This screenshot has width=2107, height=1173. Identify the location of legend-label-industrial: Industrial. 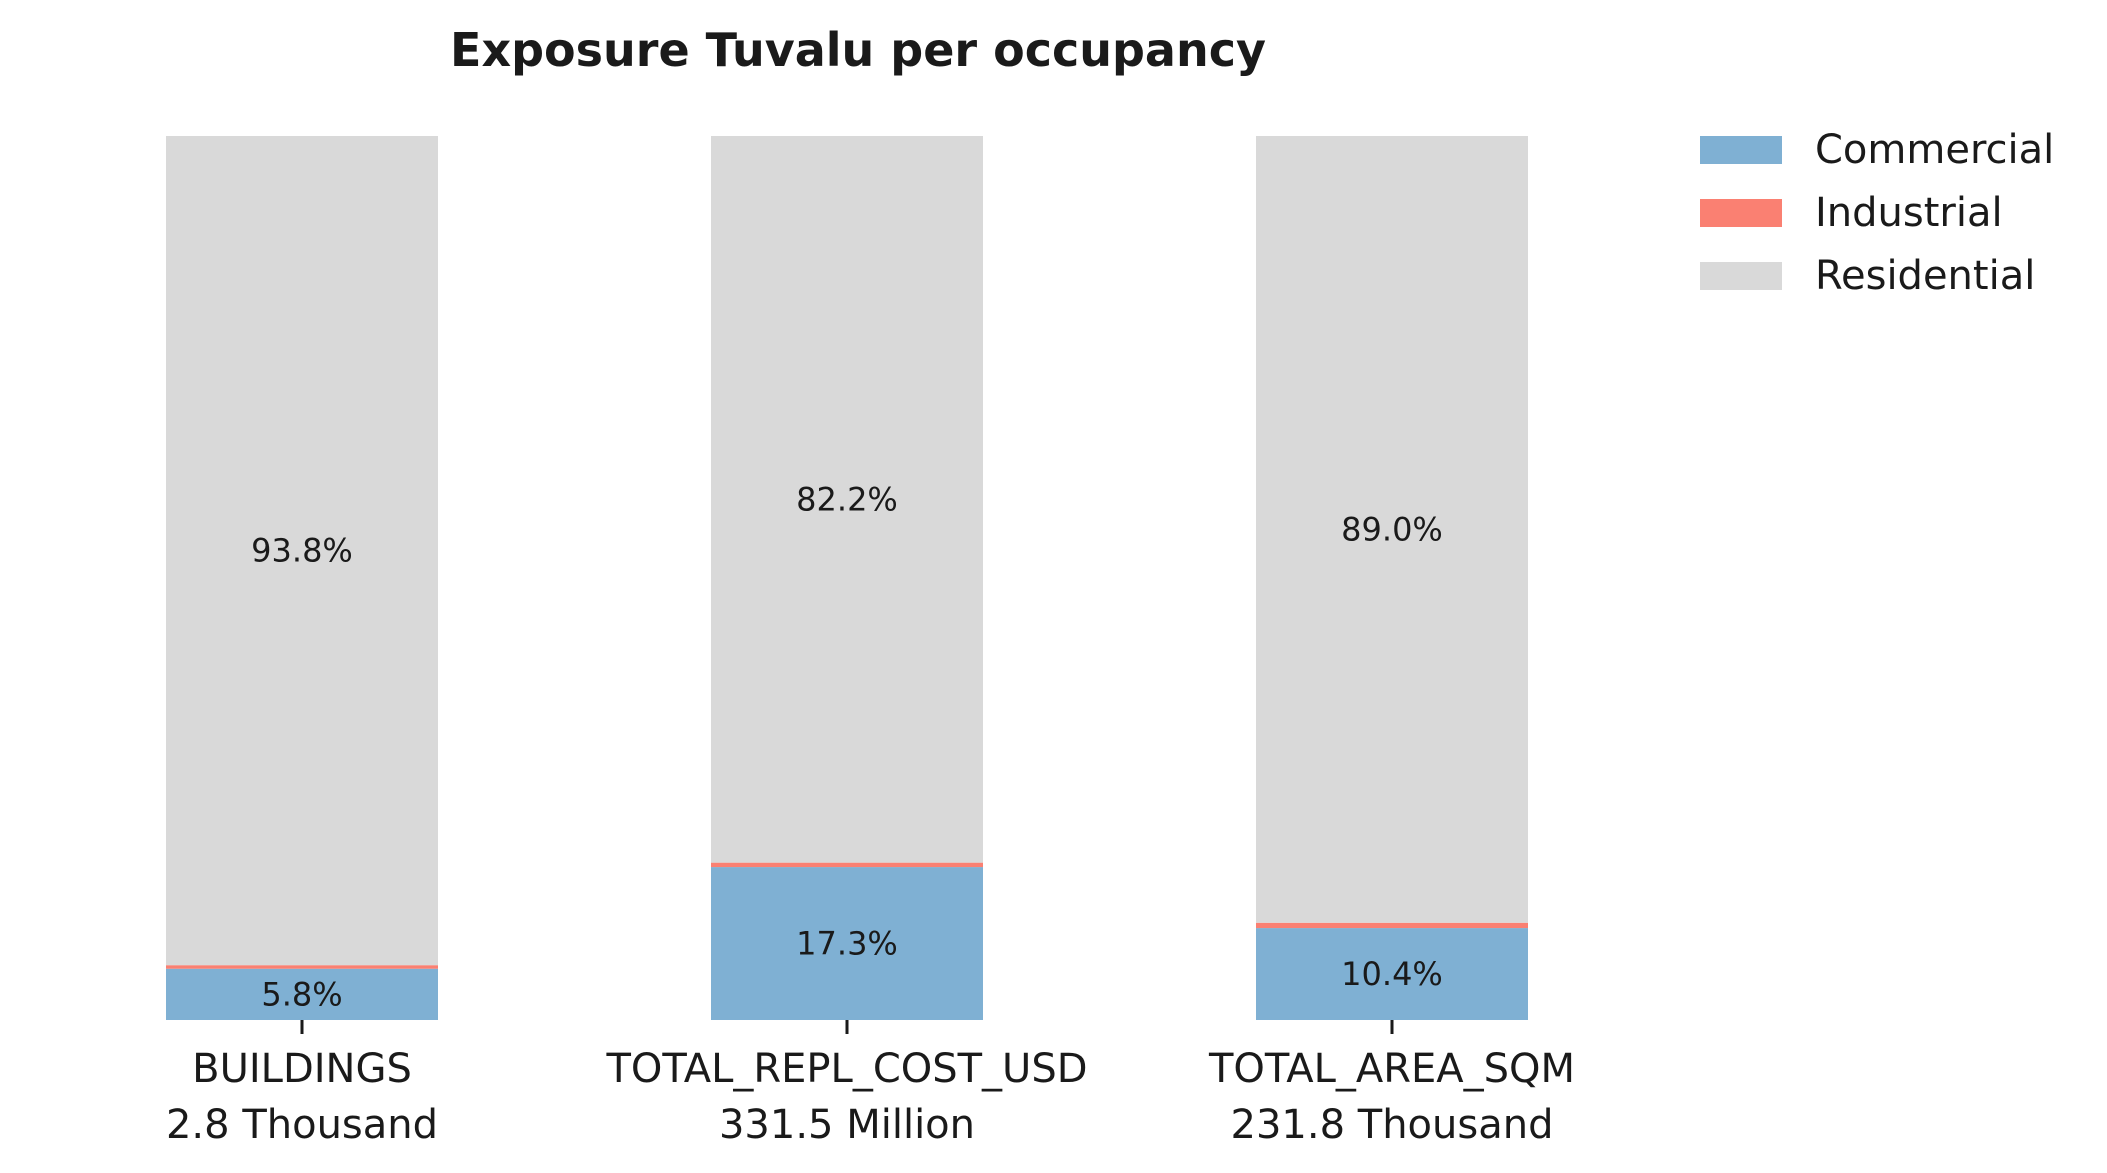
(1909, 213).